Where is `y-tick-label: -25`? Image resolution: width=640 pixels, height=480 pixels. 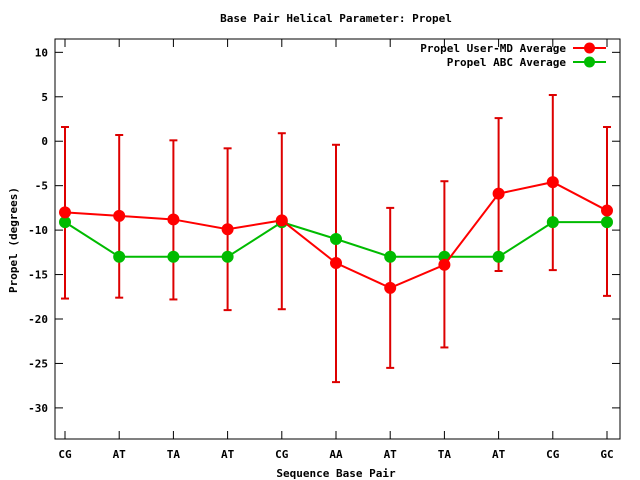
y-tick-label: -25 is located at coordinates (38, 363).